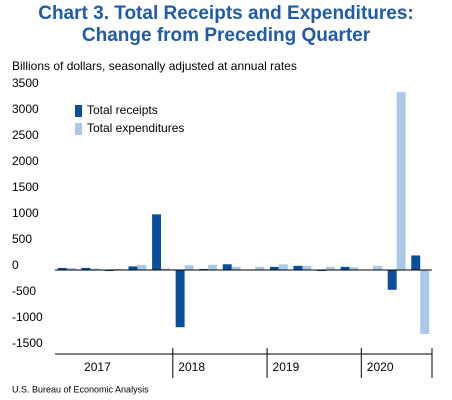 The height and width of the screenshot is (400, 452). I want to click on y-tick-label: -500, so click(24, 291).